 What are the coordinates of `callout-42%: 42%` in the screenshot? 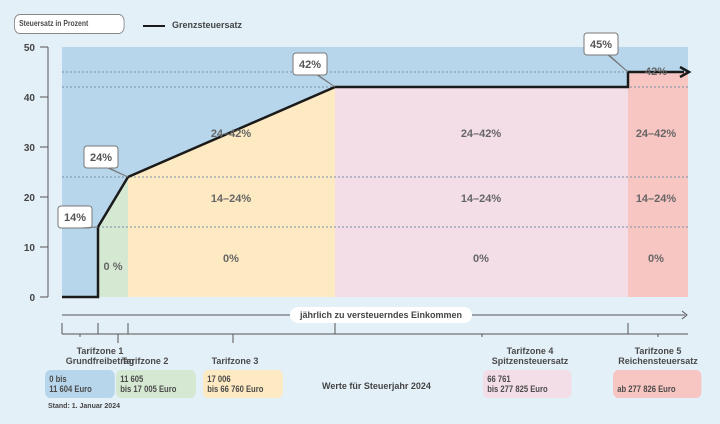 It's located at (310, 65).